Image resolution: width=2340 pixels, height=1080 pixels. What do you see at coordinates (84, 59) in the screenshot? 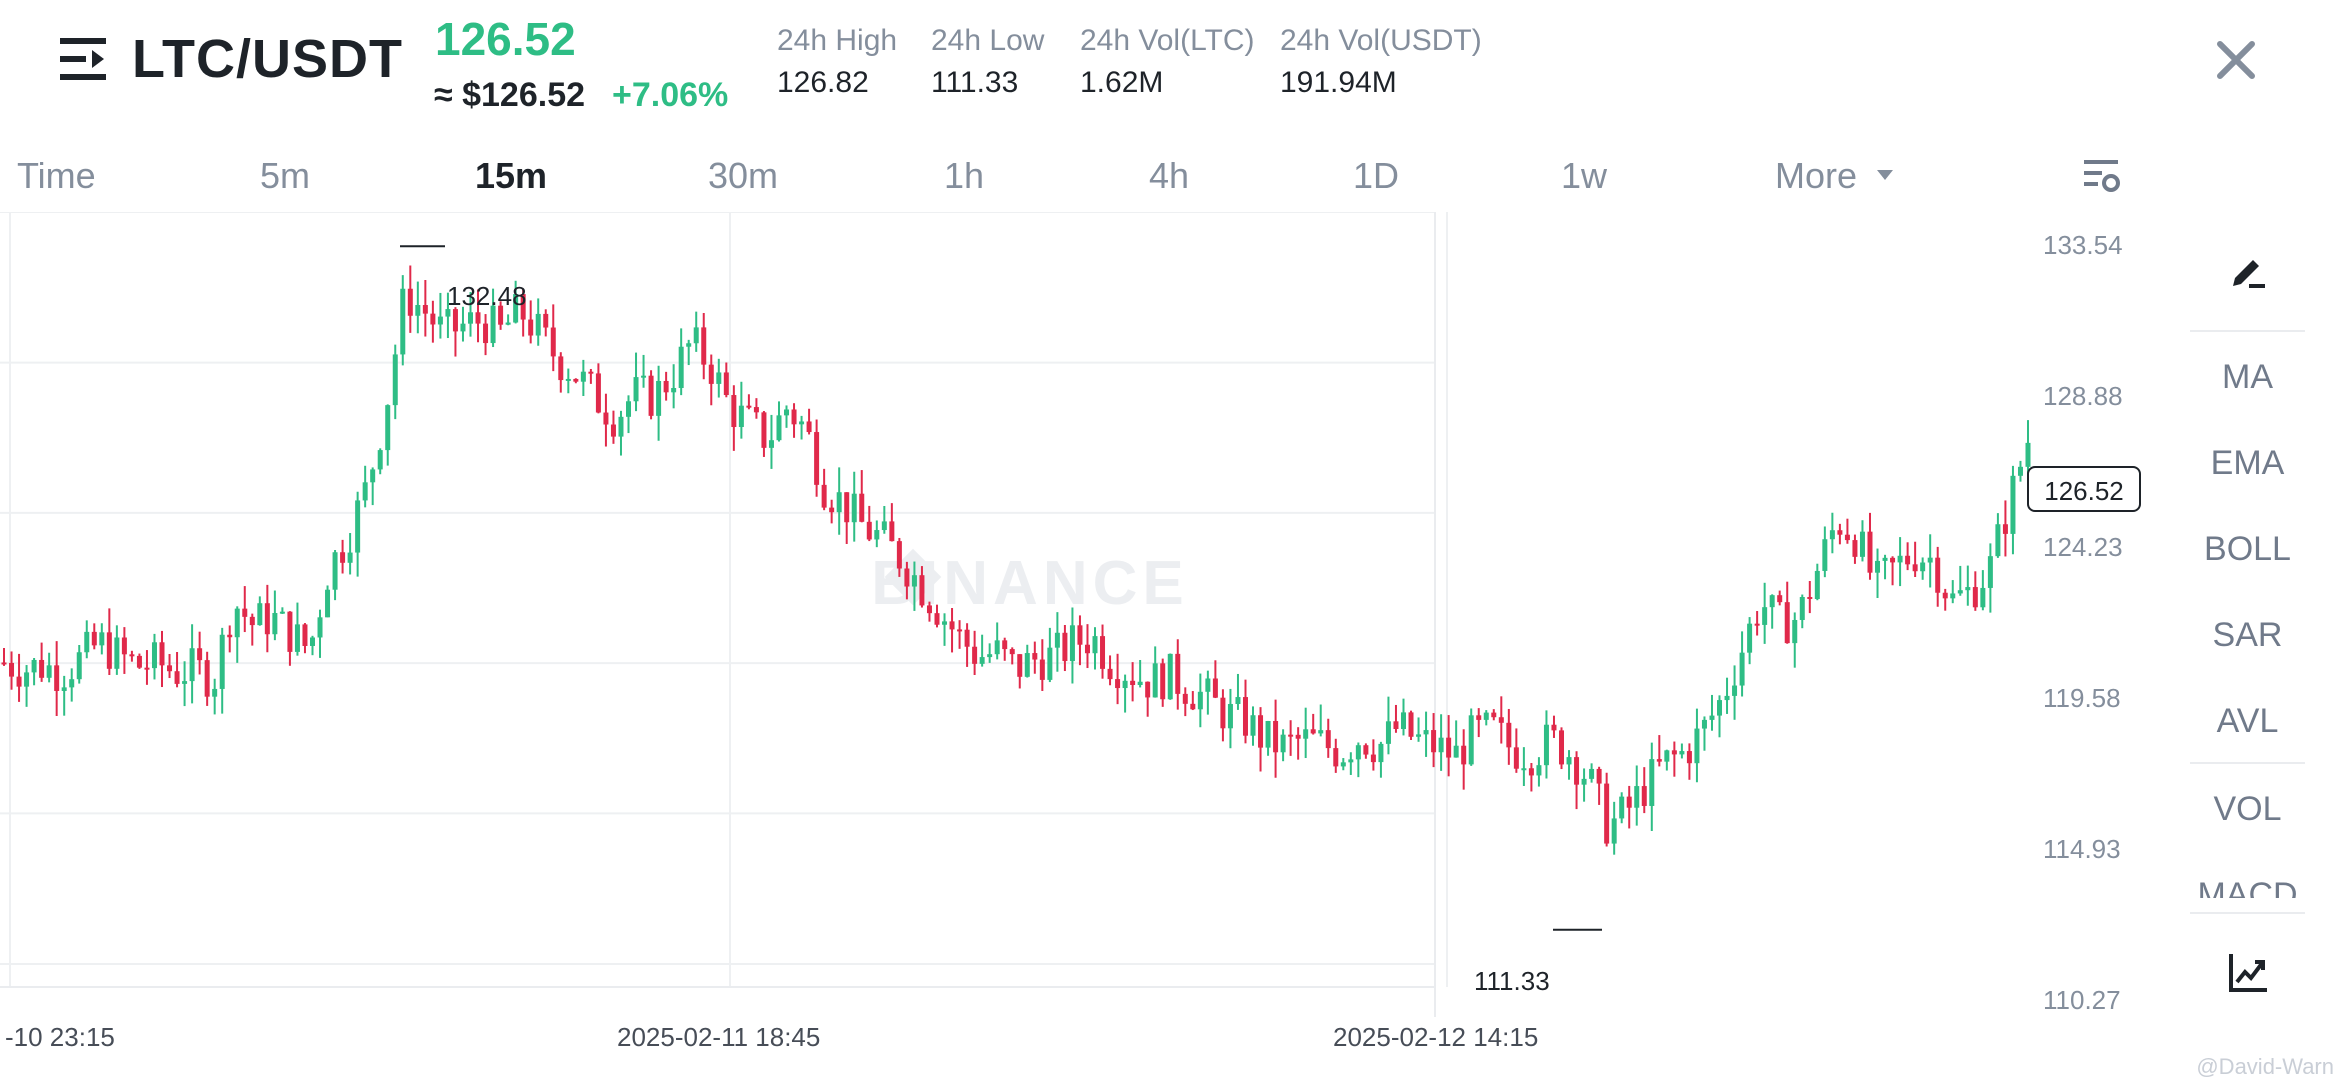
I see `menu-icon` at bounding box center [84, 59].